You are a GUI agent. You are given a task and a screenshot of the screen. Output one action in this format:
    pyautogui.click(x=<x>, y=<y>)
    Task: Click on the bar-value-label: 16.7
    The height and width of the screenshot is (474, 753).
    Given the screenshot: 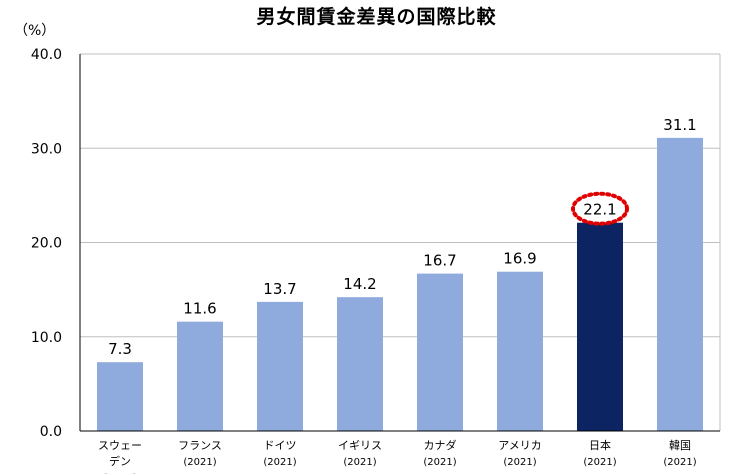 What is the action you would take?
    pyautogui.click(x=439, y=261)
    